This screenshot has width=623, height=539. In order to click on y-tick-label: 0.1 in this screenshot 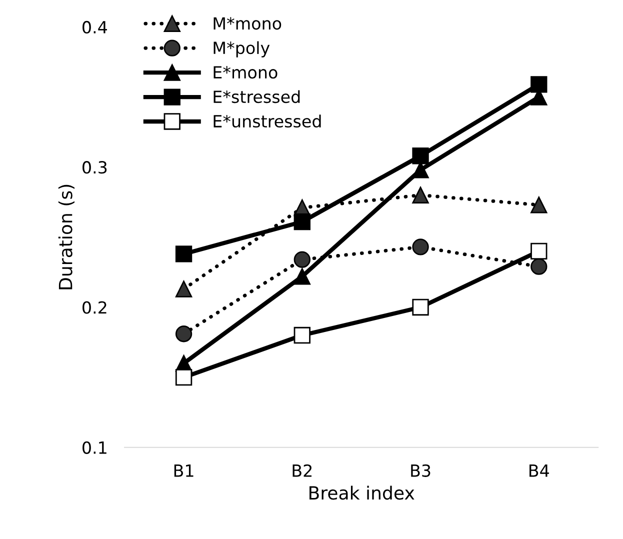, I will do `click(94, 447)`.